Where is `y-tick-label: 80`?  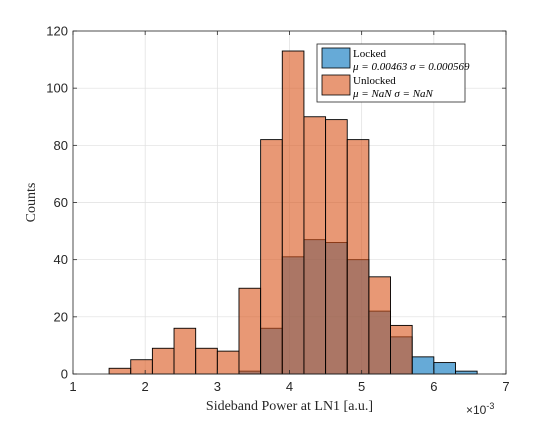
y-tick-label: 80 is located at coordinates (61, 145).